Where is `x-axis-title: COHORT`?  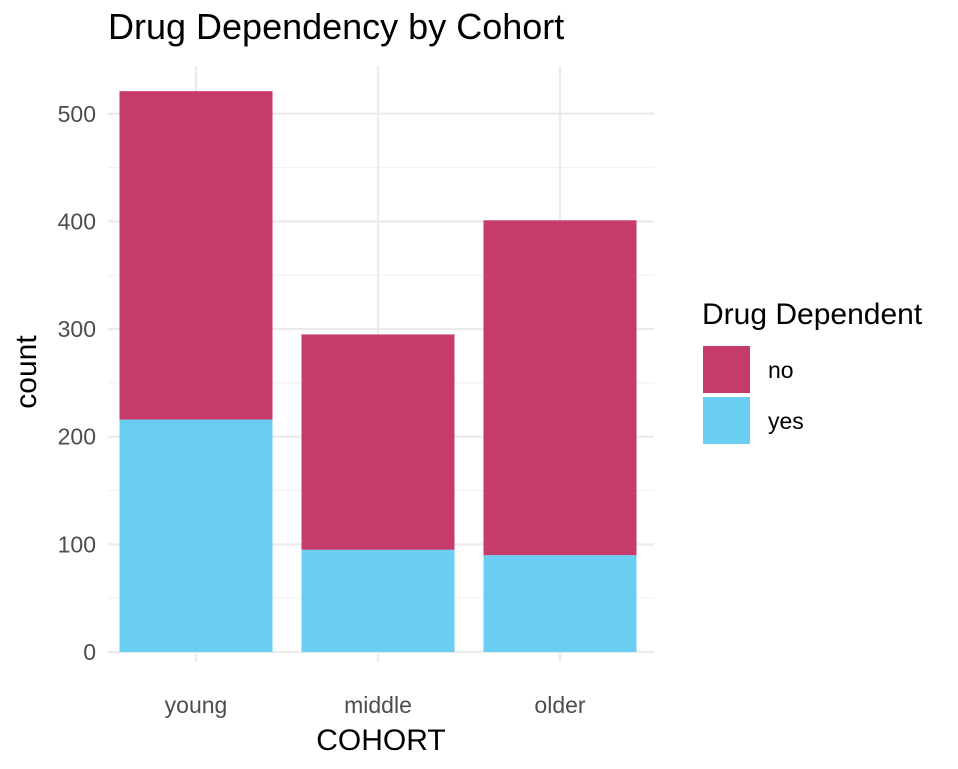 x-axis-title: COHORT is located at coordinates (380, 740).